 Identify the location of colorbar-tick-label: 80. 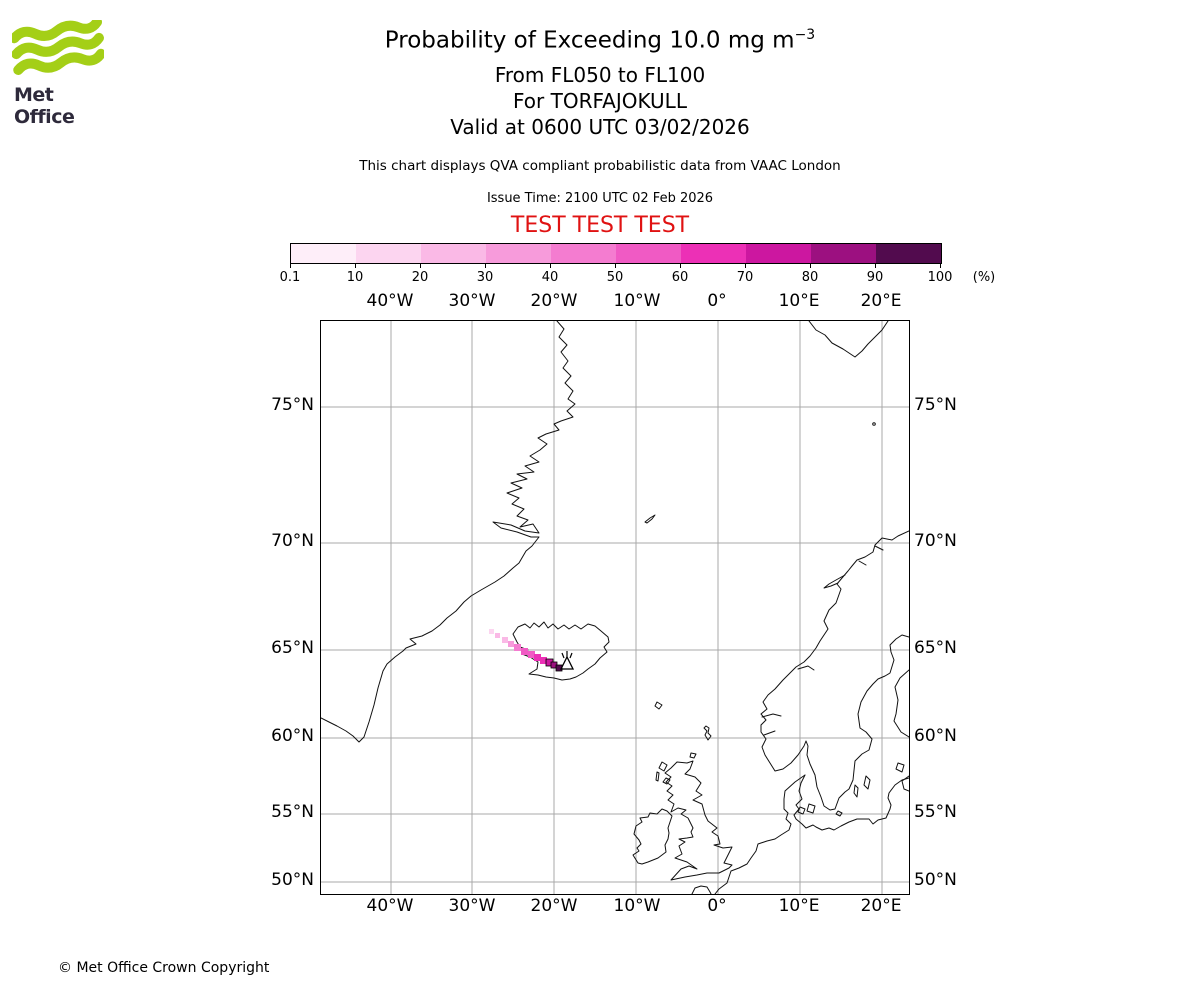
(810, 277).